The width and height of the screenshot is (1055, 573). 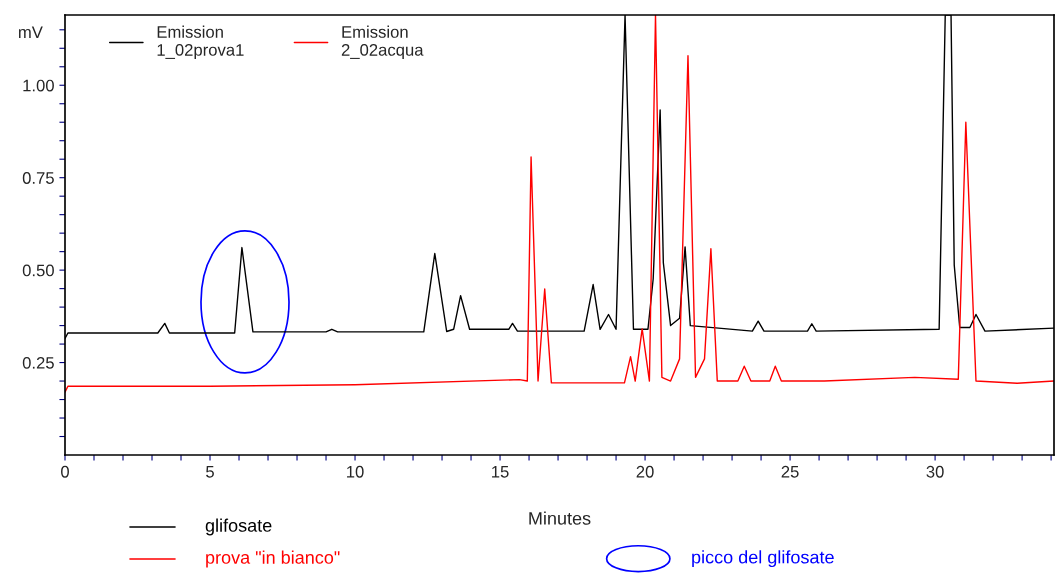 I want to click on legend-label: Emission 1_02prova1, so click(x=200, y=42).